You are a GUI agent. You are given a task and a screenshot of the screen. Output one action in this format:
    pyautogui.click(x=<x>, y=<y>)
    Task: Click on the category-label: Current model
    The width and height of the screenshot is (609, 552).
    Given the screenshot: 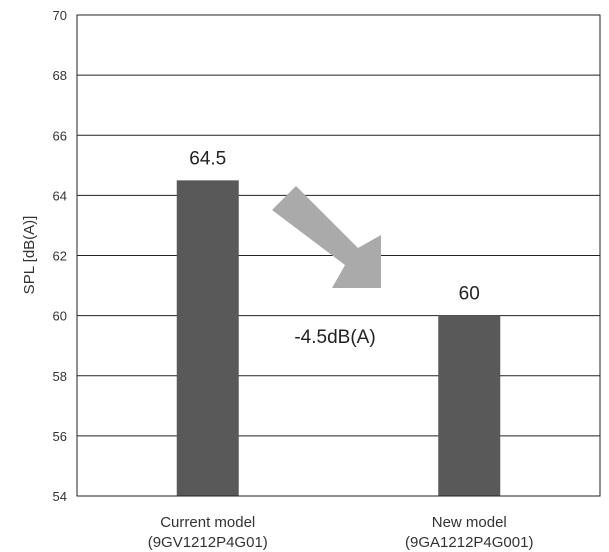 What is the action you would take?
    pyautogui.click(x=207, y=522)
    